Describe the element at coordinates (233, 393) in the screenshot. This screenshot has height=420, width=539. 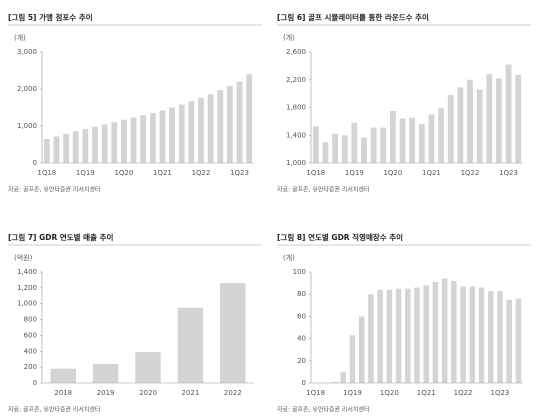
I see `x-tick-label: 2022` at that location.